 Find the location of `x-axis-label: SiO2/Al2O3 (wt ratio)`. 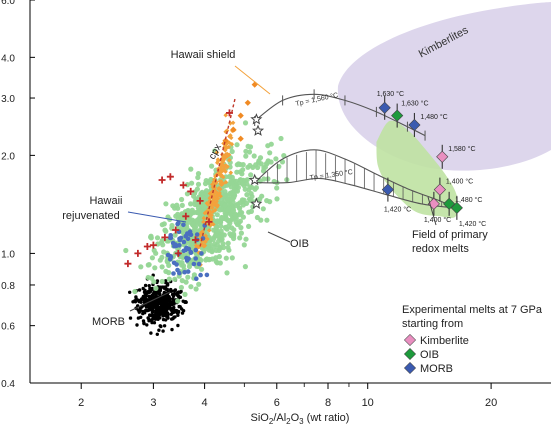

x-axis-label: SiO2/Al2O3 (wt ratio) is located at coordinates (300, 419).